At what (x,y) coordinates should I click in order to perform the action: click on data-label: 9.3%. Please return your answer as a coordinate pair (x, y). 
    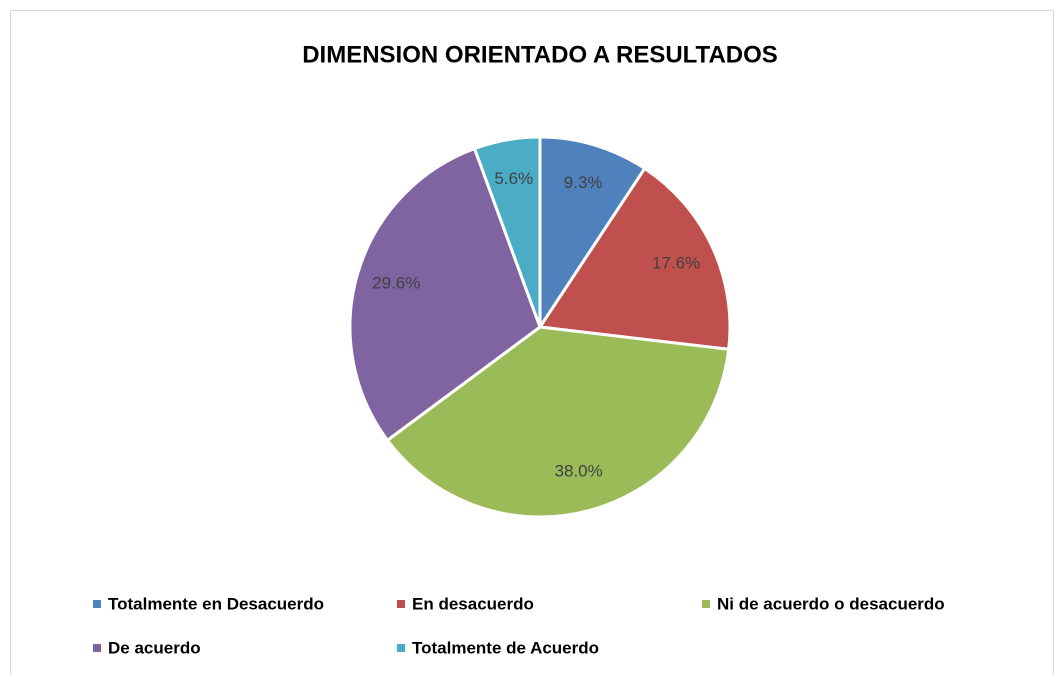
    Looking at the image, I should click on (583, 182).